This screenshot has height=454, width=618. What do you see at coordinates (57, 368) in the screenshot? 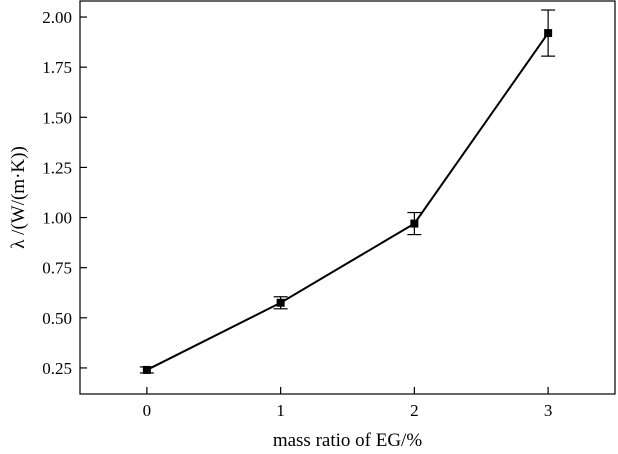
I see `y-tick-label: 0.25` at bounding box center [57, 368].